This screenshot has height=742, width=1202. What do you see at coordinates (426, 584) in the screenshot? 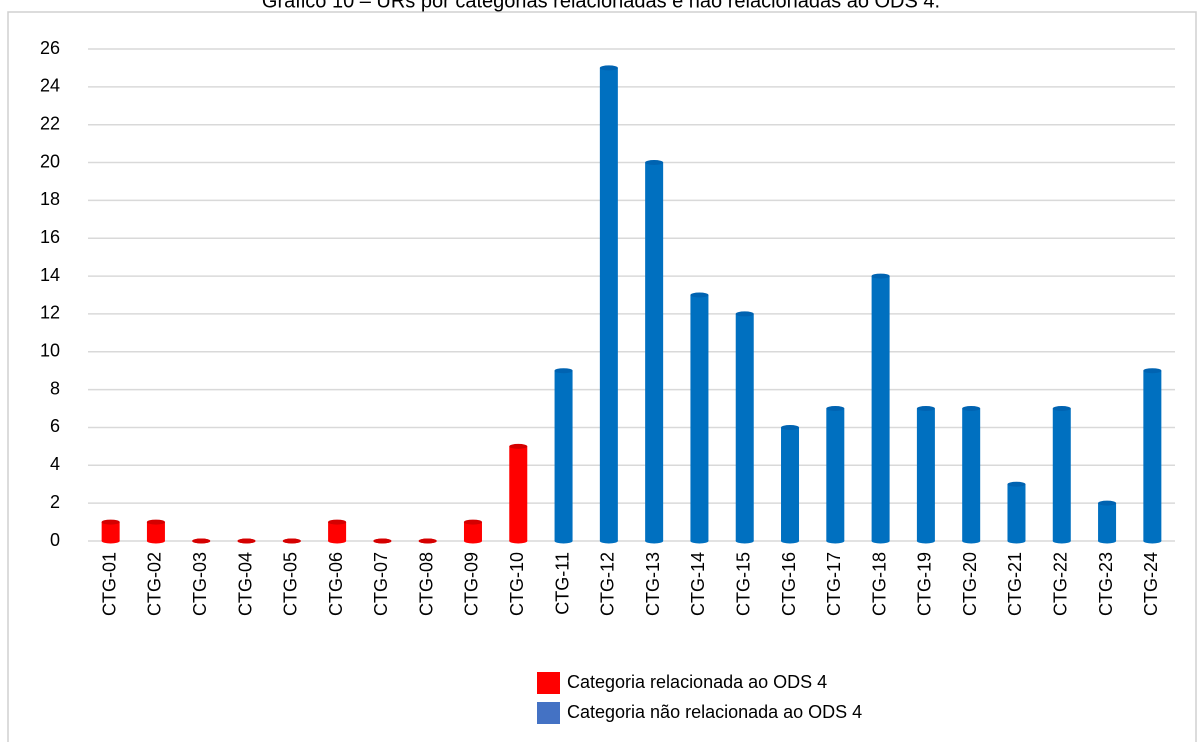
I see `x-tick-label: CTG-08` at bounding box center [426, 584].